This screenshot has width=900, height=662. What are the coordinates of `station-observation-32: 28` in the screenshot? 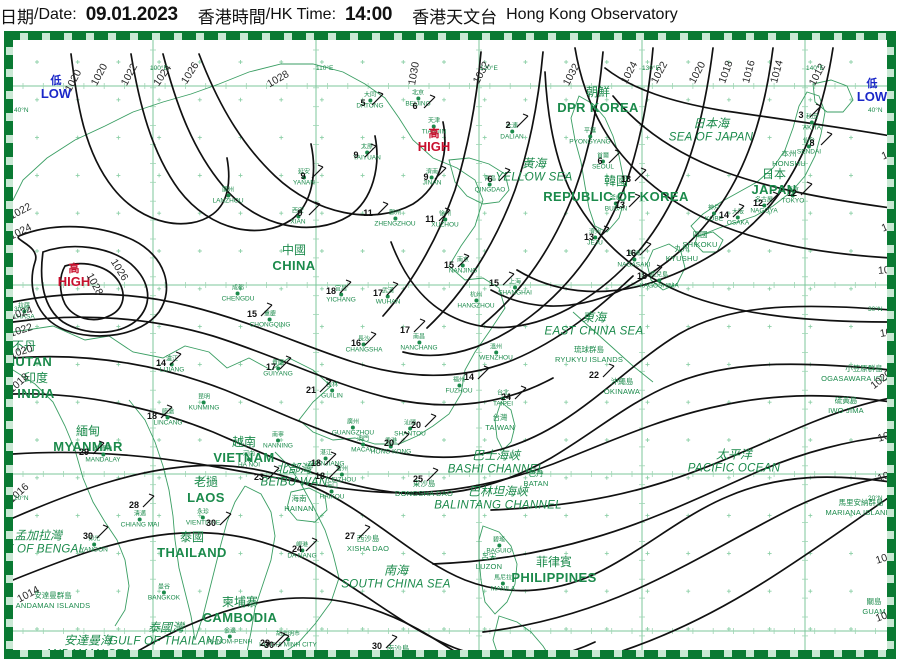 It's located at (134, 505).